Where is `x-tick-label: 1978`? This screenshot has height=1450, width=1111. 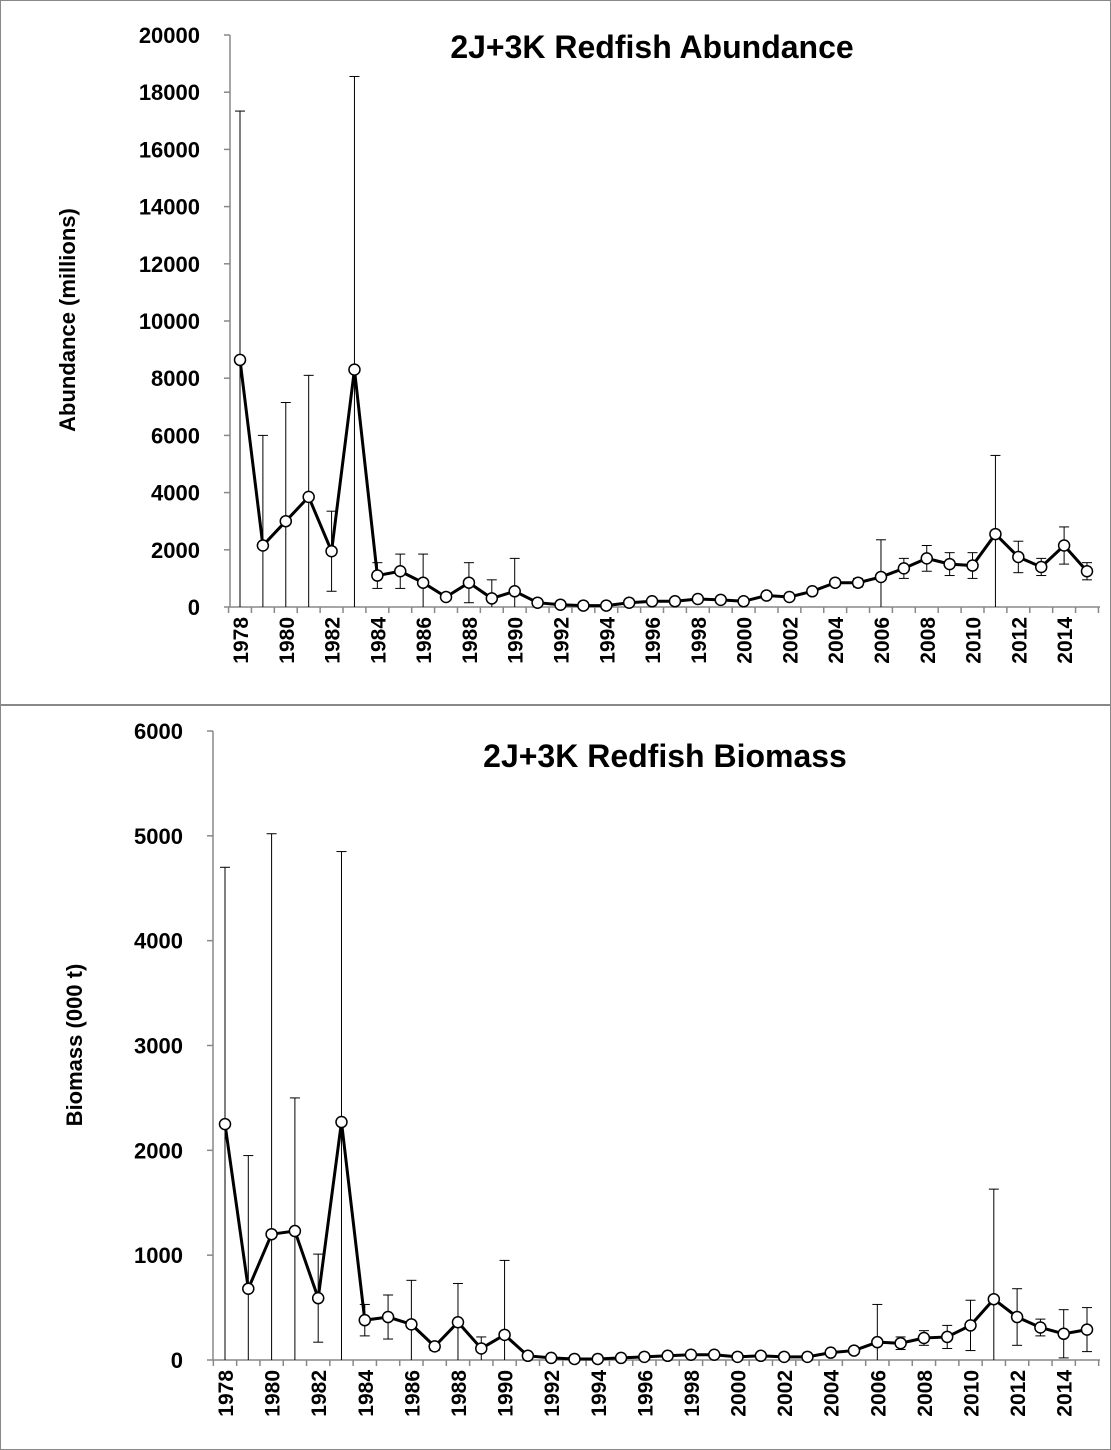 x-tick-label: 1978 is located at coordinates (241, 640).